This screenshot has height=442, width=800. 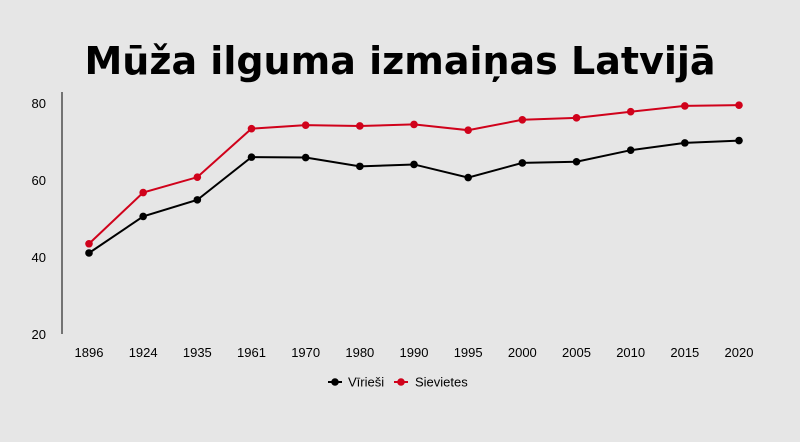 I want to click on x-tick-label: 2020, so click(x=739, y=352).